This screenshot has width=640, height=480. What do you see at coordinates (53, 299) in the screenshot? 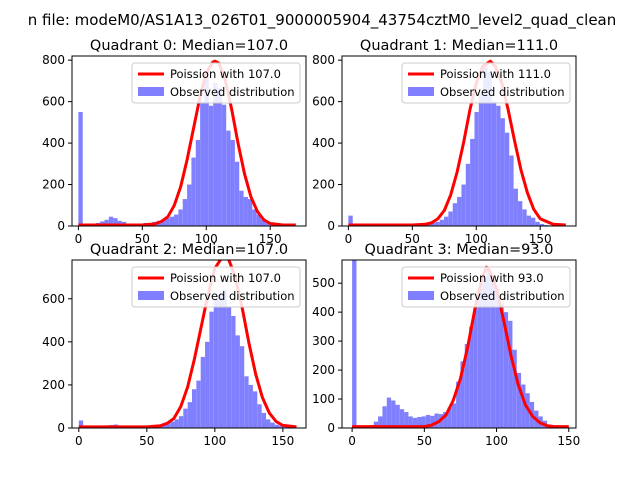
I see `y-tick-label: 600` at bounding box center [53, 299].